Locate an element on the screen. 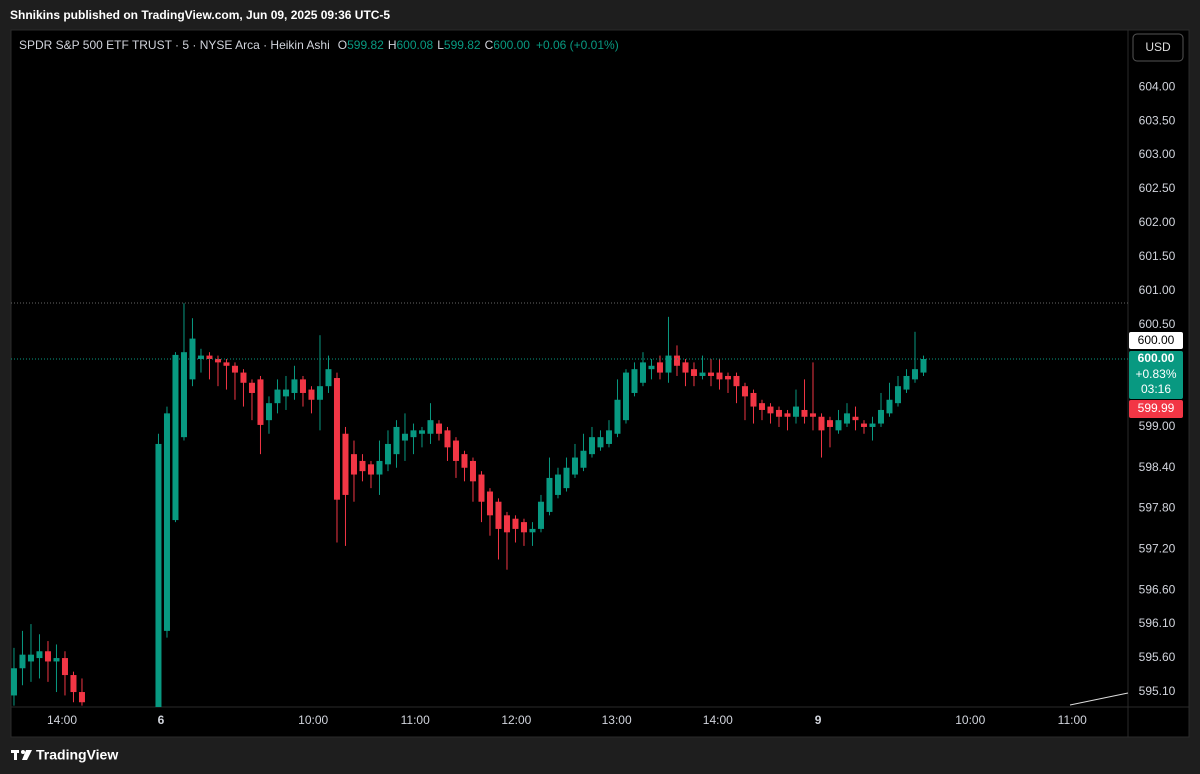 This screenshot has height=774, width=1200. ohlc-key: O is located at coordinates (342, 45).